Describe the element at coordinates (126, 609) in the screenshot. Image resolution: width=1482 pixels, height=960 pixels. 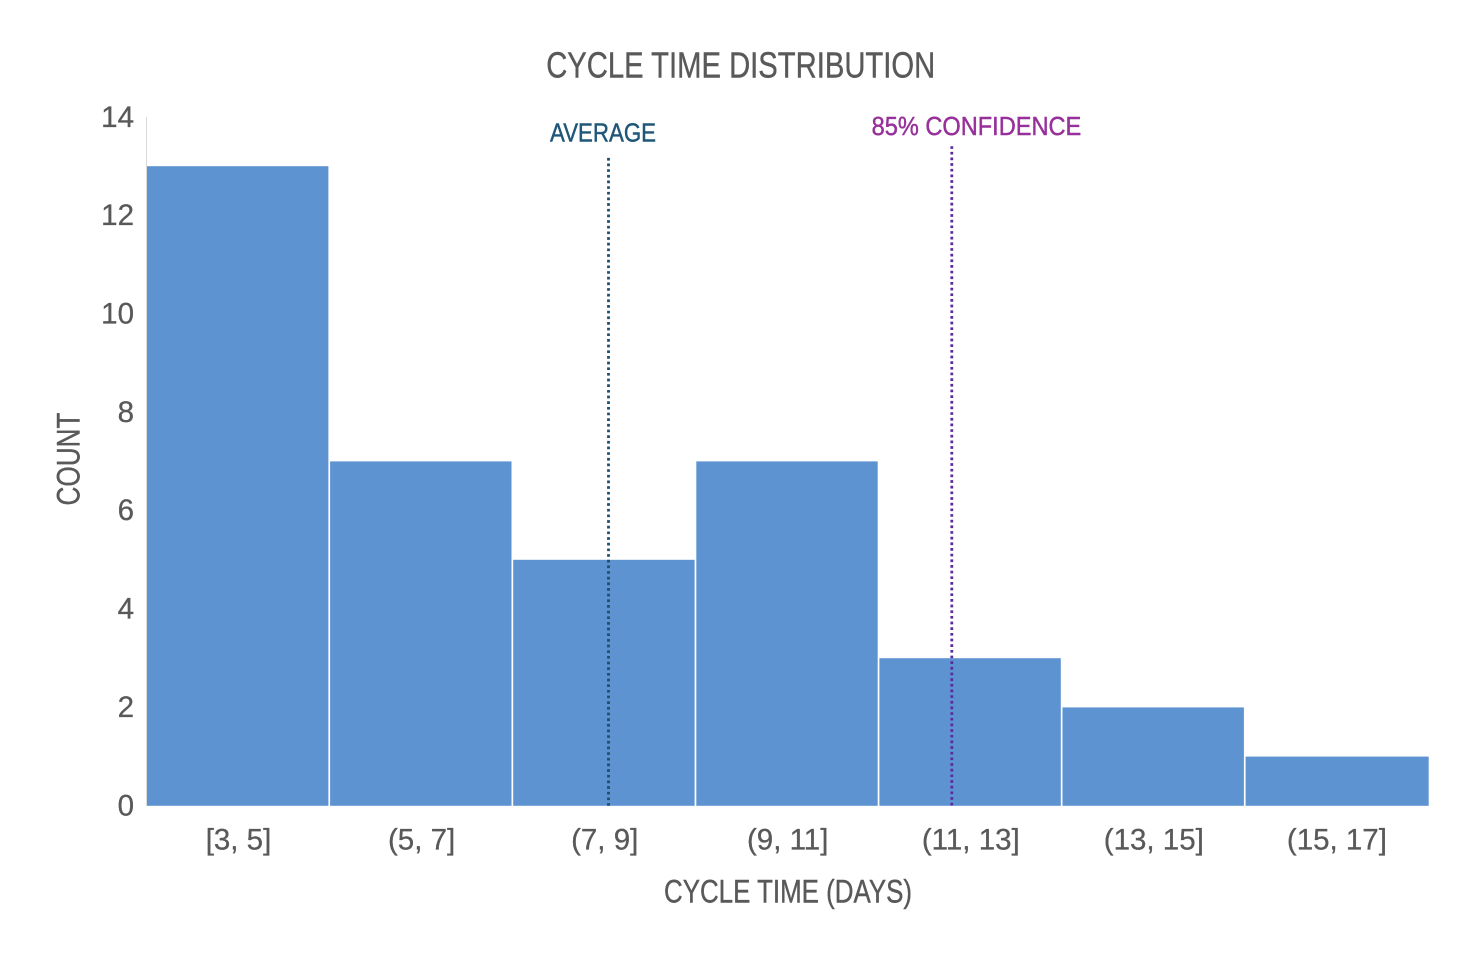
I see `svg-text: 4` at that location.